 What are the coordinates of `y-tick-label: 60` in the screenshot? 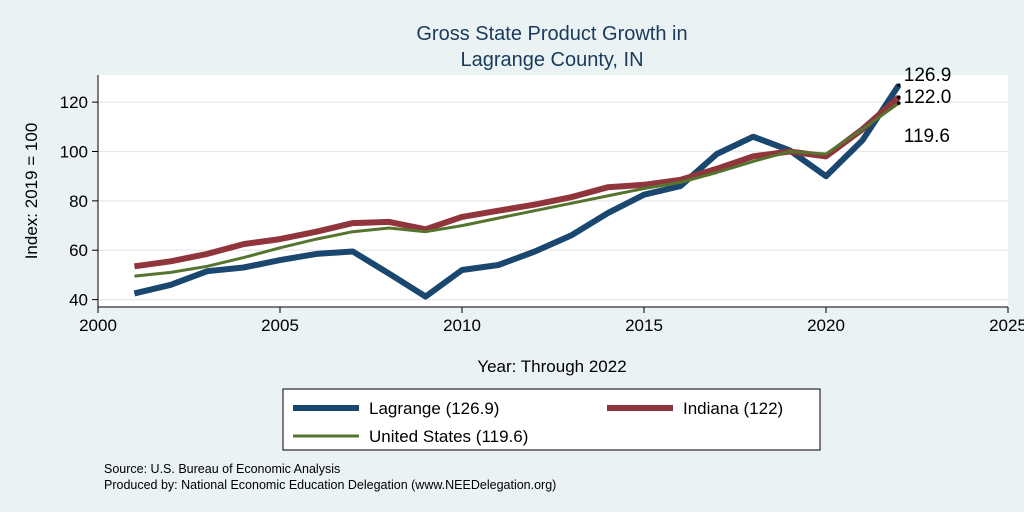 It's located at (78, 250).